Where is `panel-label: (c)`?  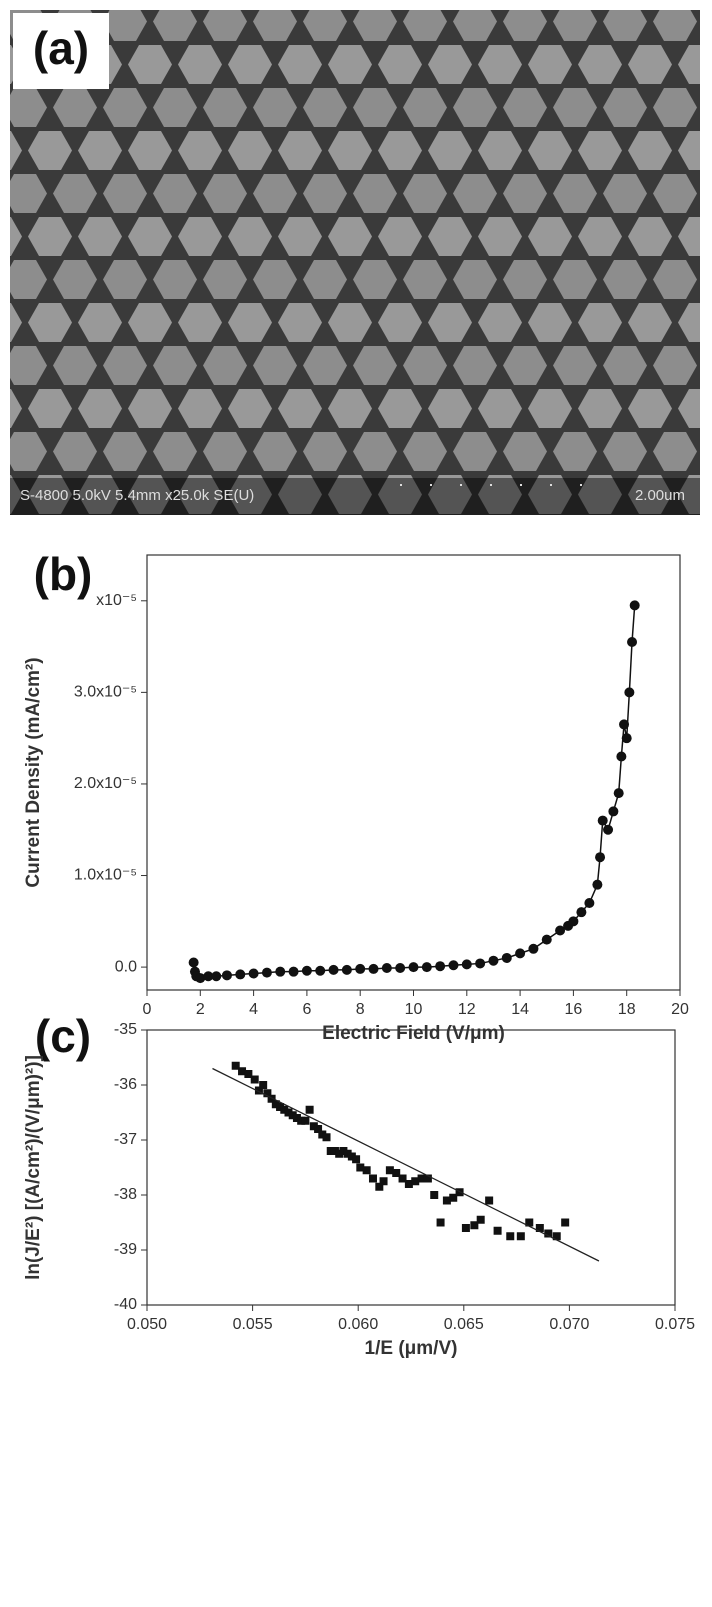 panel-label: (c) is located at coordinates (63, 1036).